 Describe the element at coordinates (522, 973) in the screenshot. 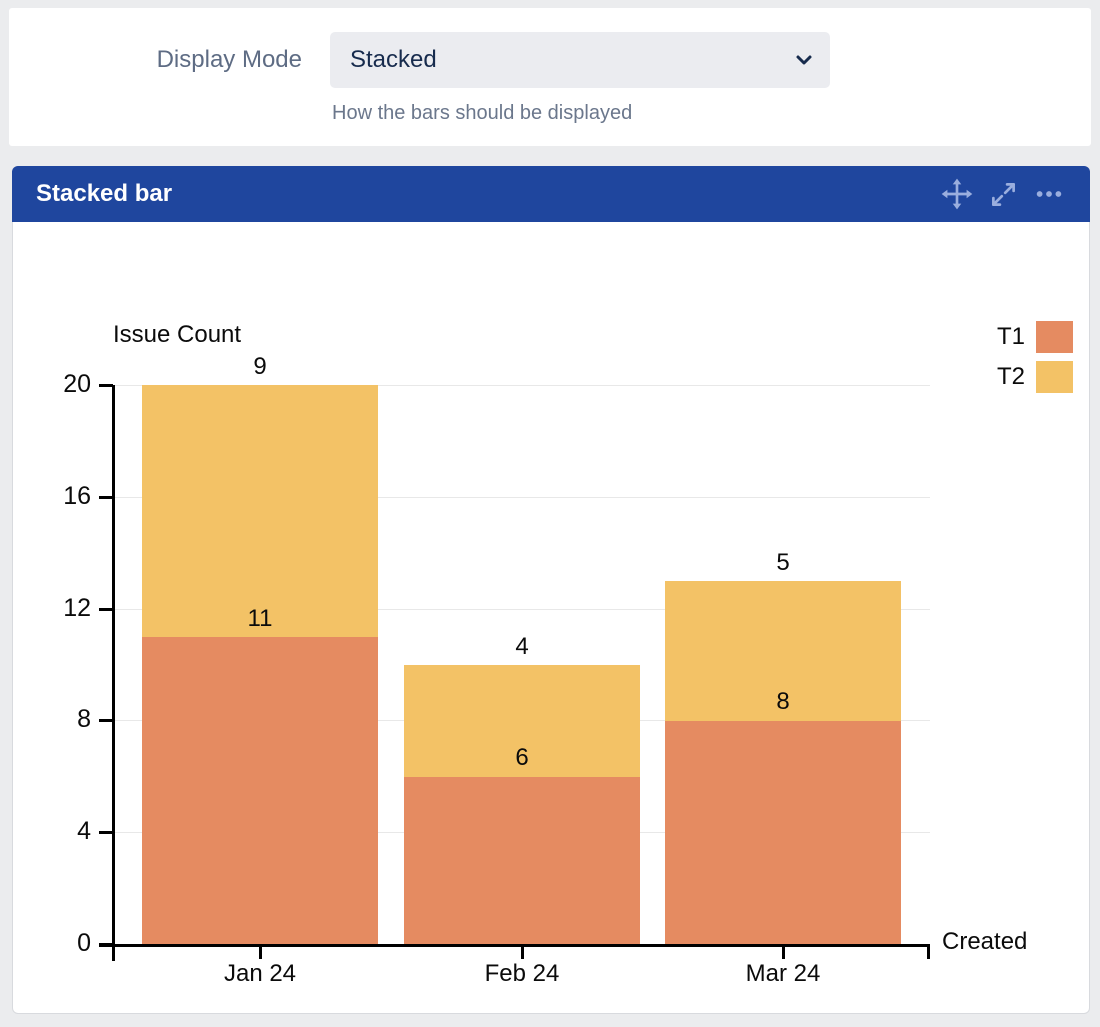

I see `x-tick-label: Feb 24` at that location.